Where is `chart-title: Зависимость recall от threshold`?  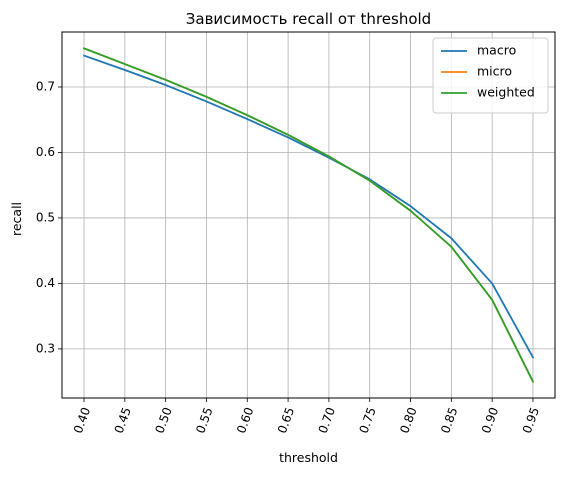
chart-title: Зависимость recall от threshold is located at coordinates (308, 19).